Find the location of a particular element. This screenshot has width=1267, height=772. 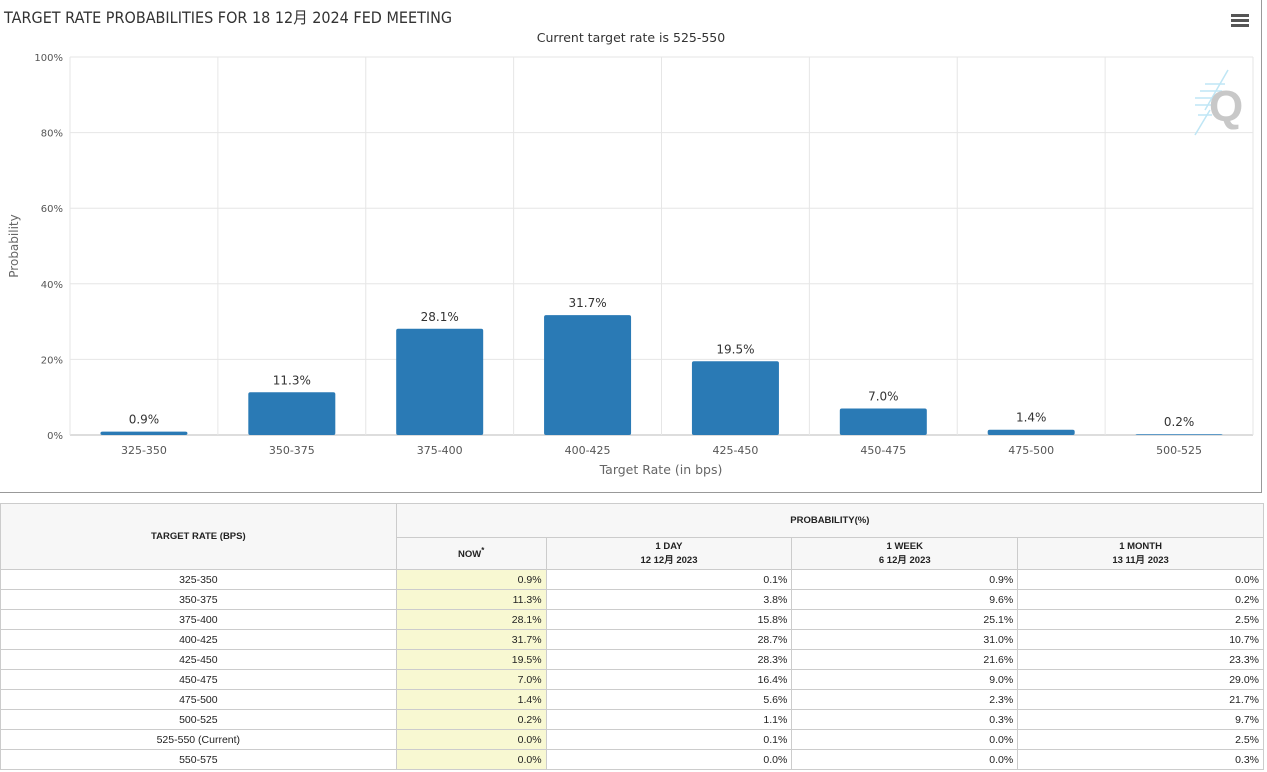

table-row: 525-550 (Current) 0.0% 0.1% 0.0% 2.5% is located at coordinates (632, 739).